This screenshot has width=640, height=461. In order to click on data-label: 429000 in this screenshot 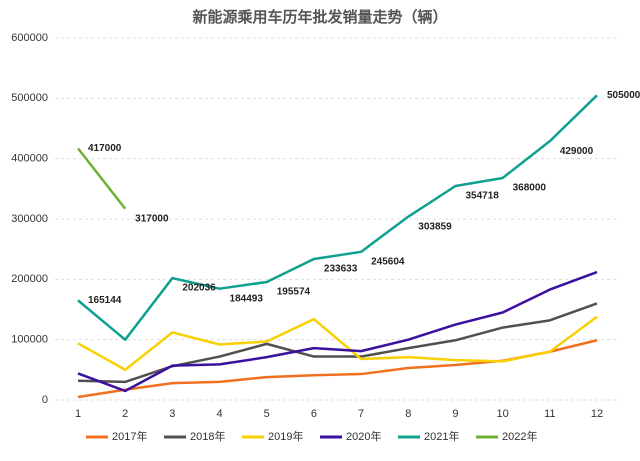, I will do `click(577, 151)`.